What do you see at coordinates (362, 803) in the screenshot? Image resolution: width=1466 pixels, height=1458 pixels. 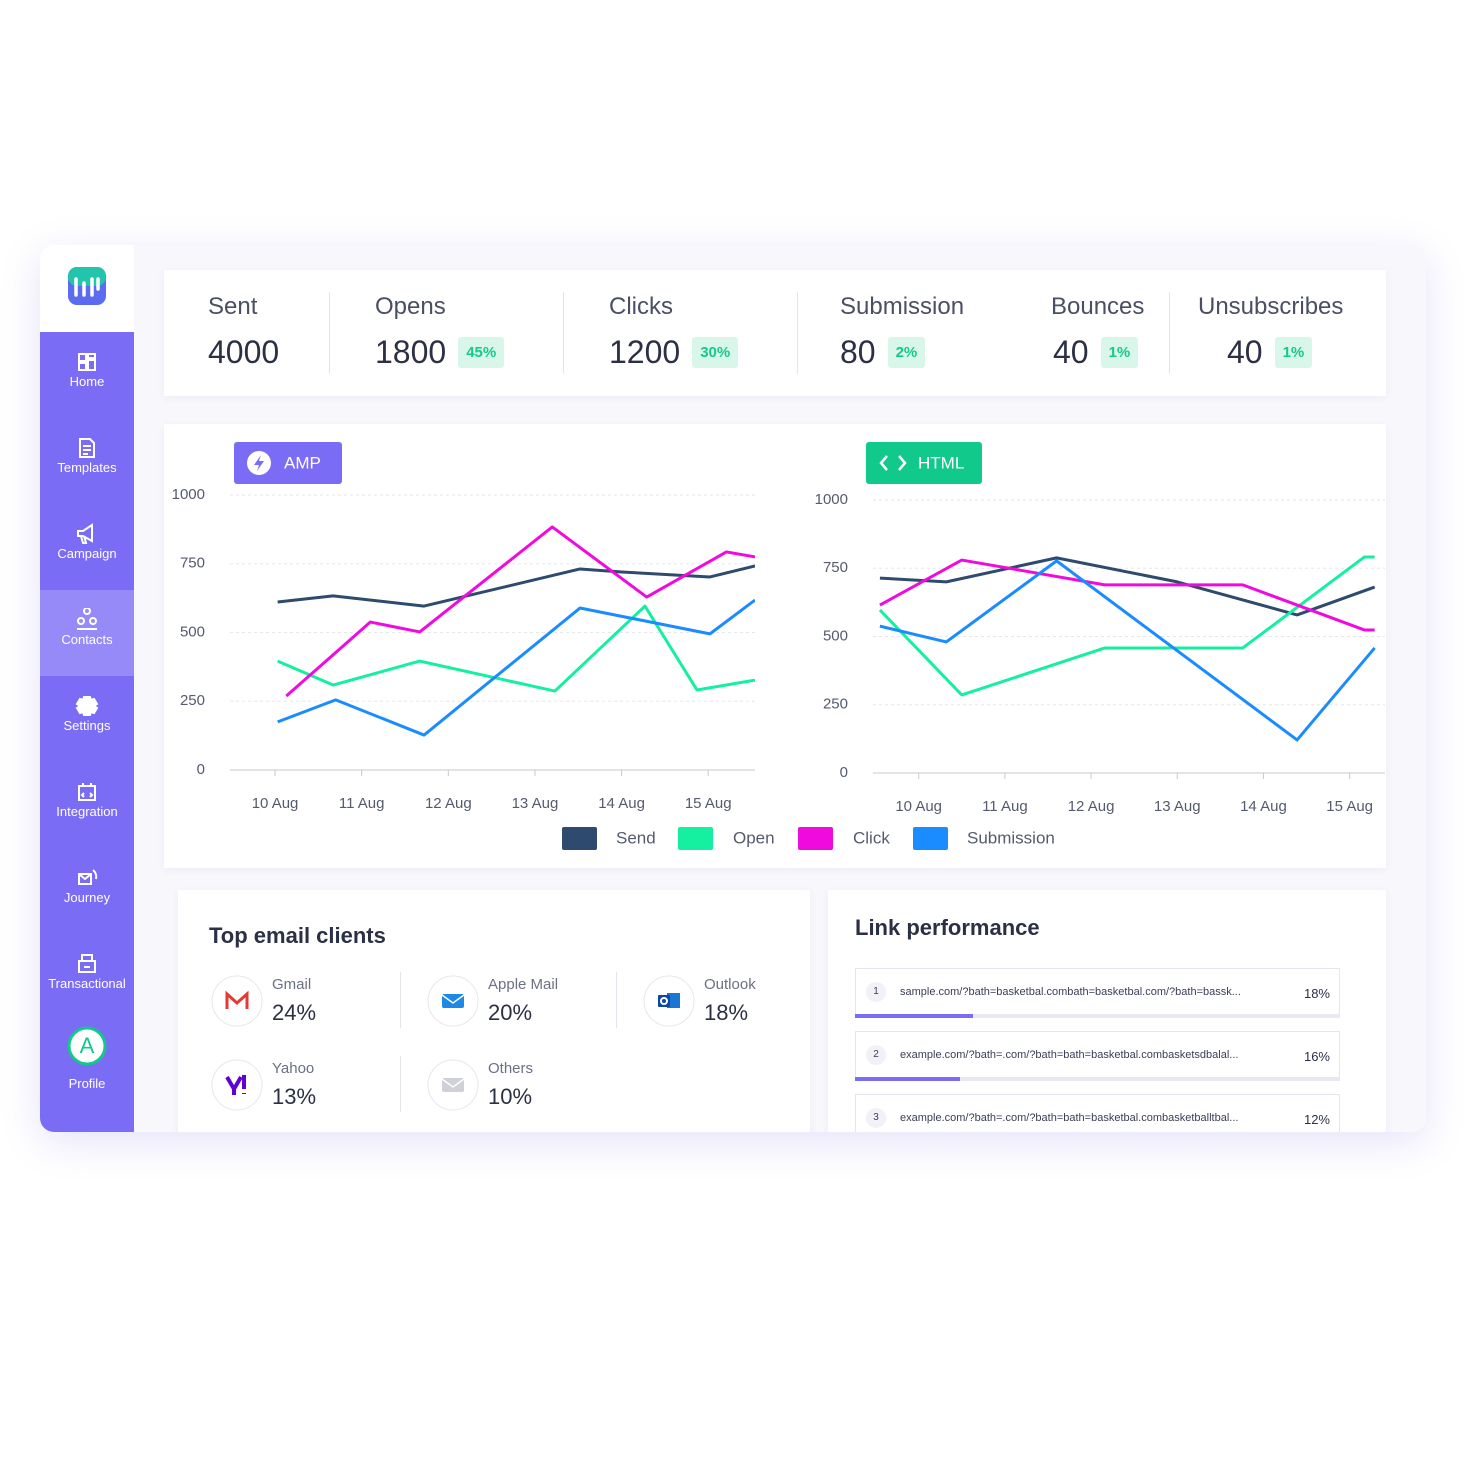 I see `x-tick-label: 11 Aug` at bounding box center [362, 803].